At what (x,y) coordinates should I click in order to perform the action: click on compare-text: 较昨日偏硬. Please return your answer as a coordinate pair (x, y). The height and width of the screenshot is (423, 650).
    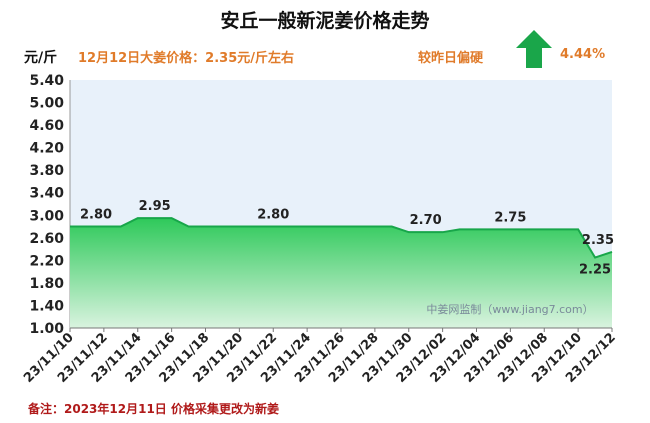
    Looking at the image, I should click on (451, 58).